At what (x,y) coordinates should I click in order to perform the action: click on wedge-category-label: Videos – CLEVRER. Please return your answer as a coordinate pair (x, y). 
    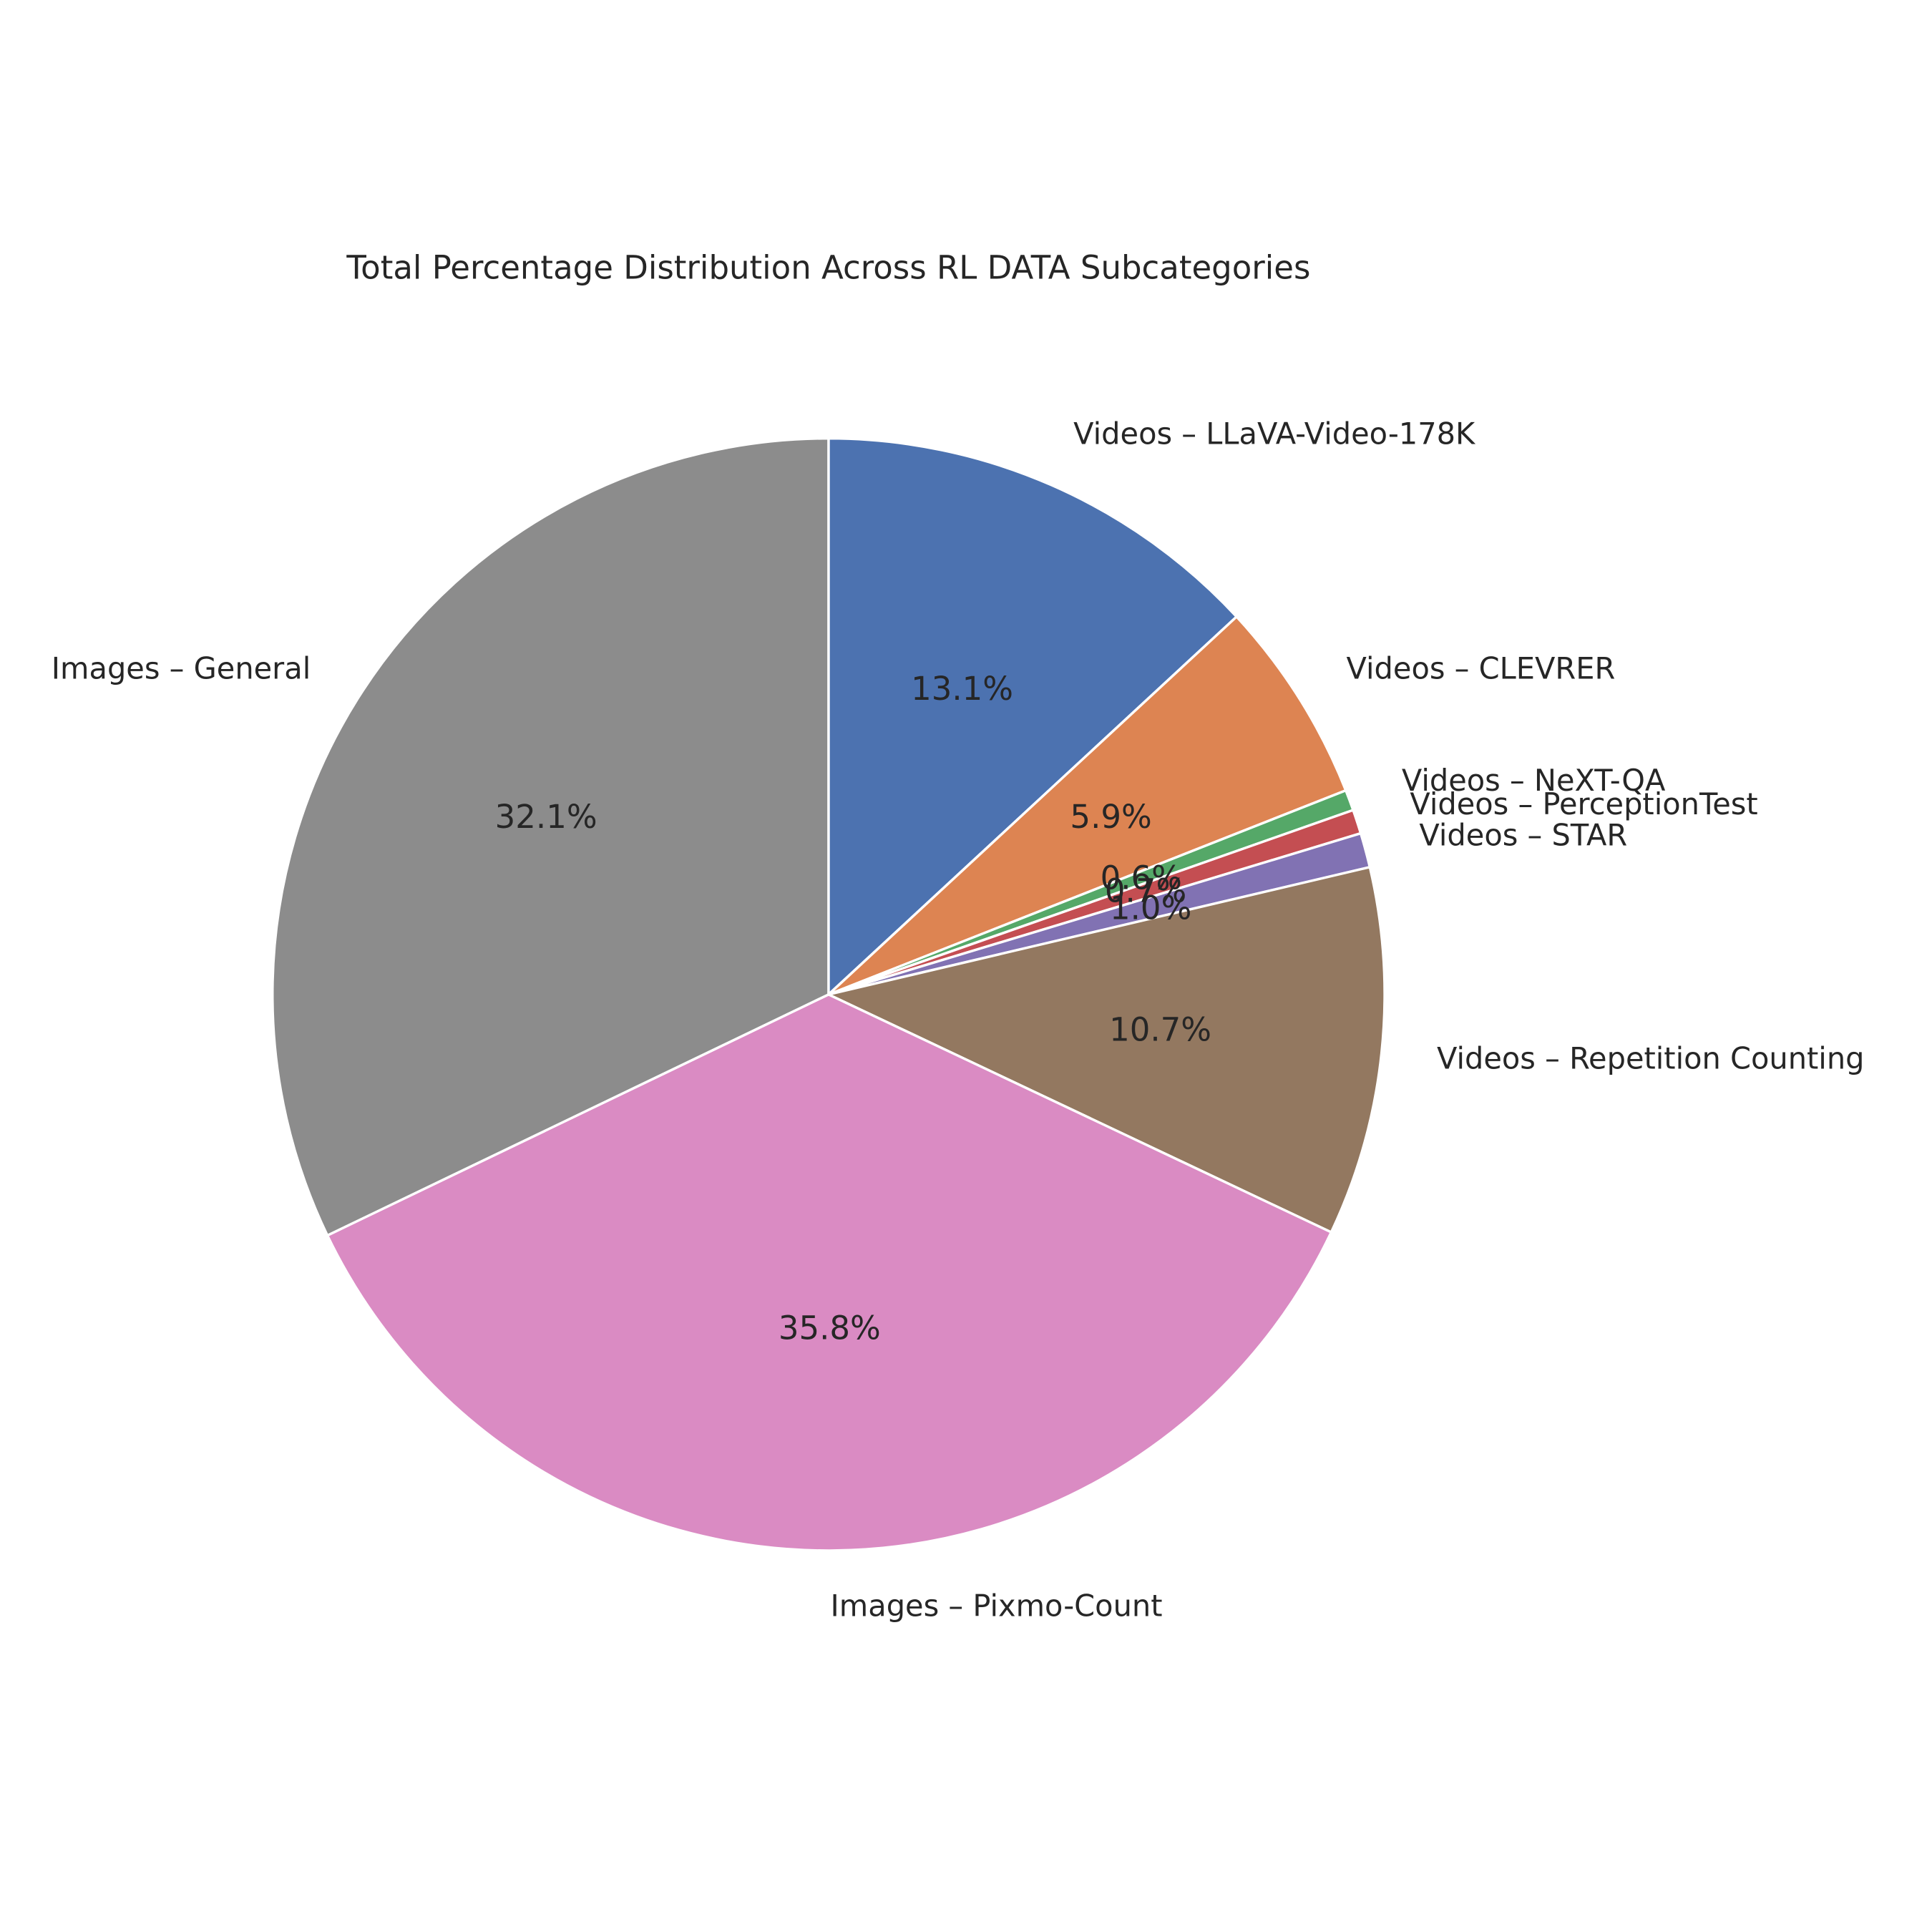
    Looking at the image, I should click on (1481, 668).